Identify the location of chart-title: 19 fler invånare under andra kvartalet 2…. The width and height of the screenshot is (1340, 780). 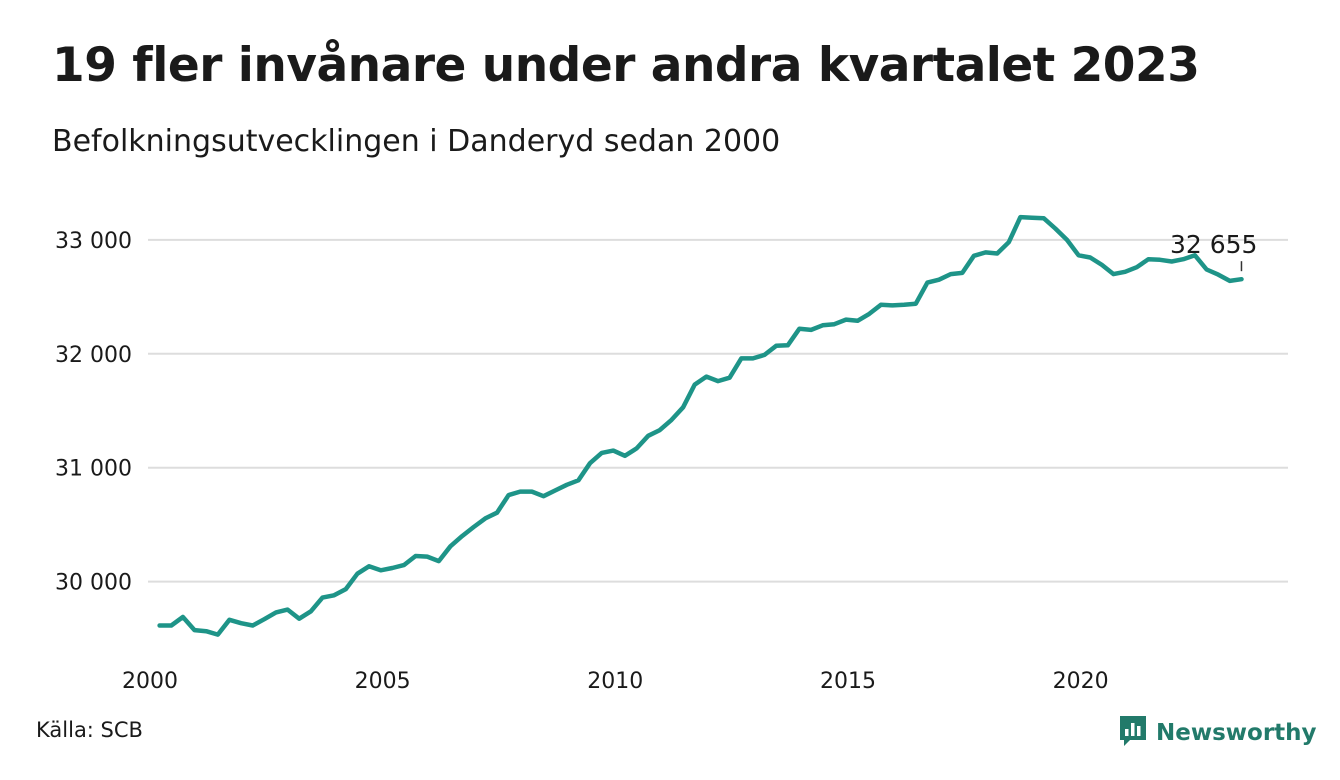
(626, 65).